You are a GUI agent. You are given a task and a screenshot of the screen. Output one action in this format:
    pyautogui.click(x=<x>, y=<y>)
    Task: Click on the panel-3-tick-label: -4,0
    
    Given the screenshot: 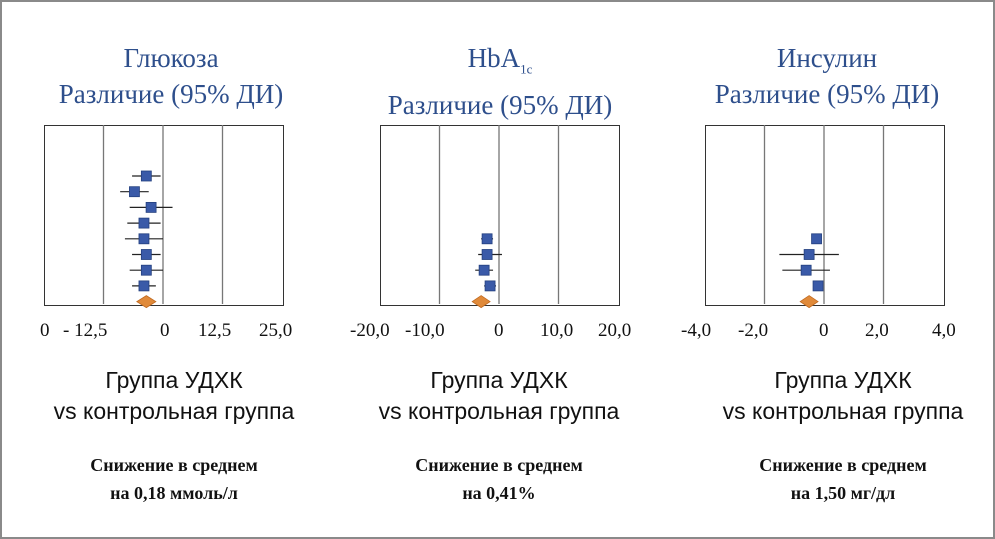 What is the action you would take?
    pyautogui.click(x=696, y=330)
    